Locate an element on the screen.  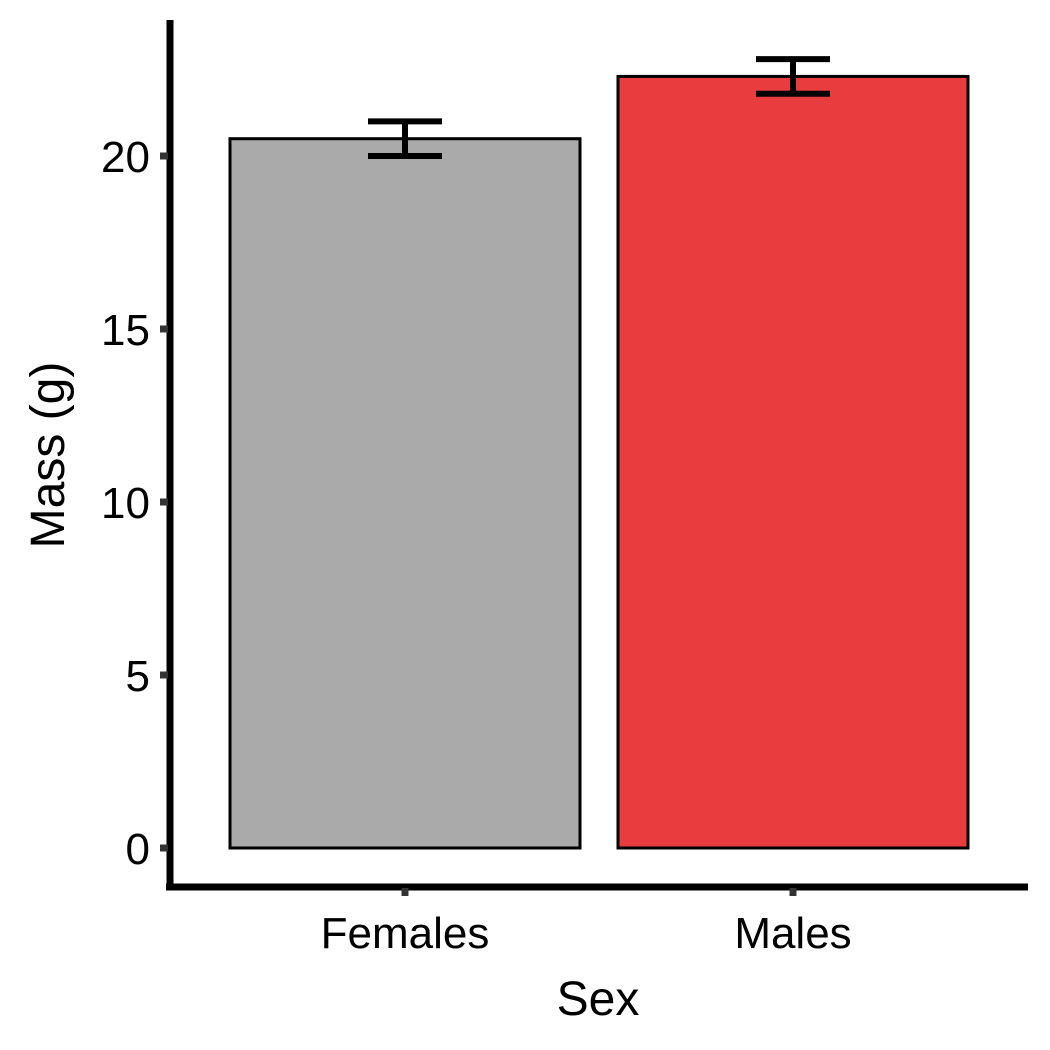
y-tick-label-20: 20 is located at coordinates (125, 157).